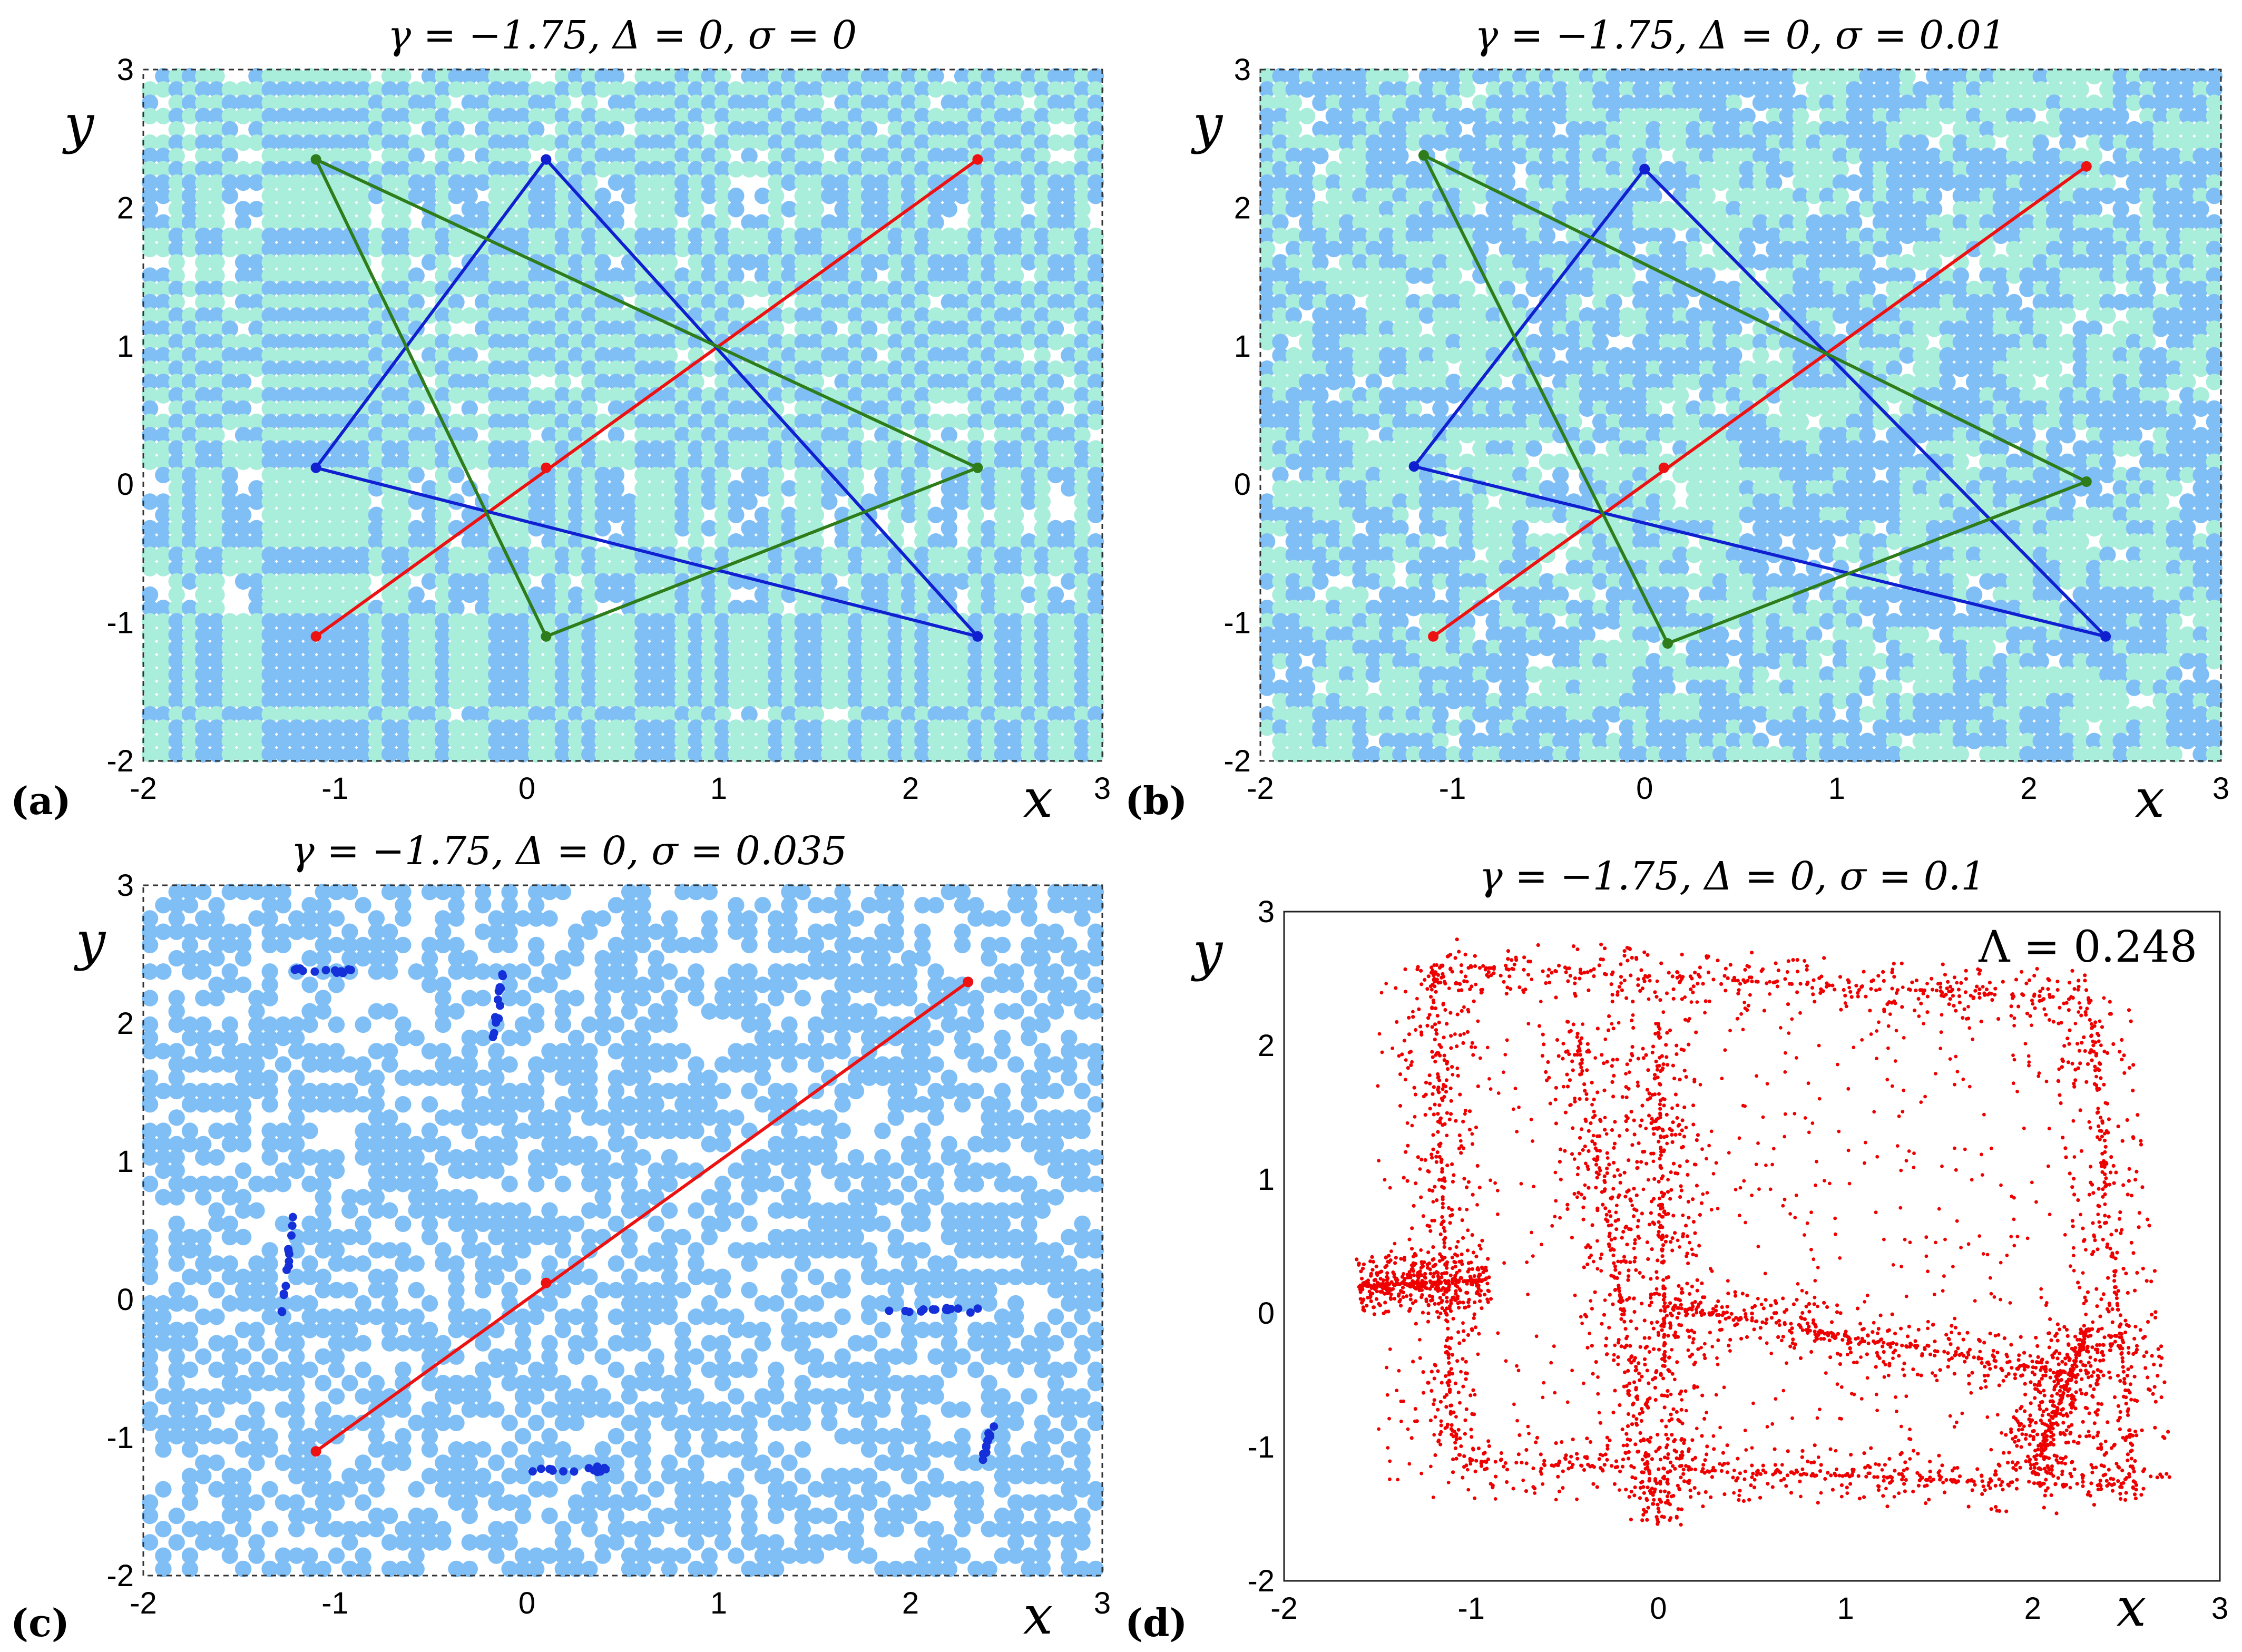 Image resolution: width=2242 pixels, height=1652 pixels. Describe the element at coordinates (546, 159) in the screenshot. I see `orbit-point` at that location.